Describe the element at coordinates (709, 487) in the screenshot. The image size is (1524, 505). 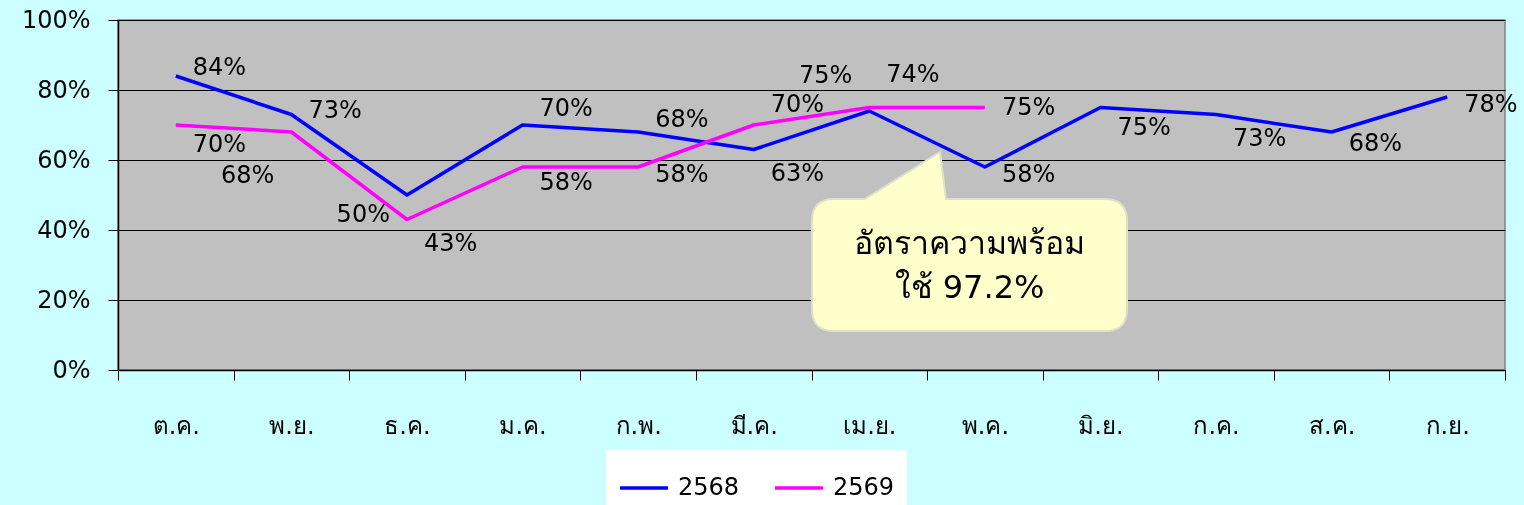
I see `legend-label: 2568` at that location.